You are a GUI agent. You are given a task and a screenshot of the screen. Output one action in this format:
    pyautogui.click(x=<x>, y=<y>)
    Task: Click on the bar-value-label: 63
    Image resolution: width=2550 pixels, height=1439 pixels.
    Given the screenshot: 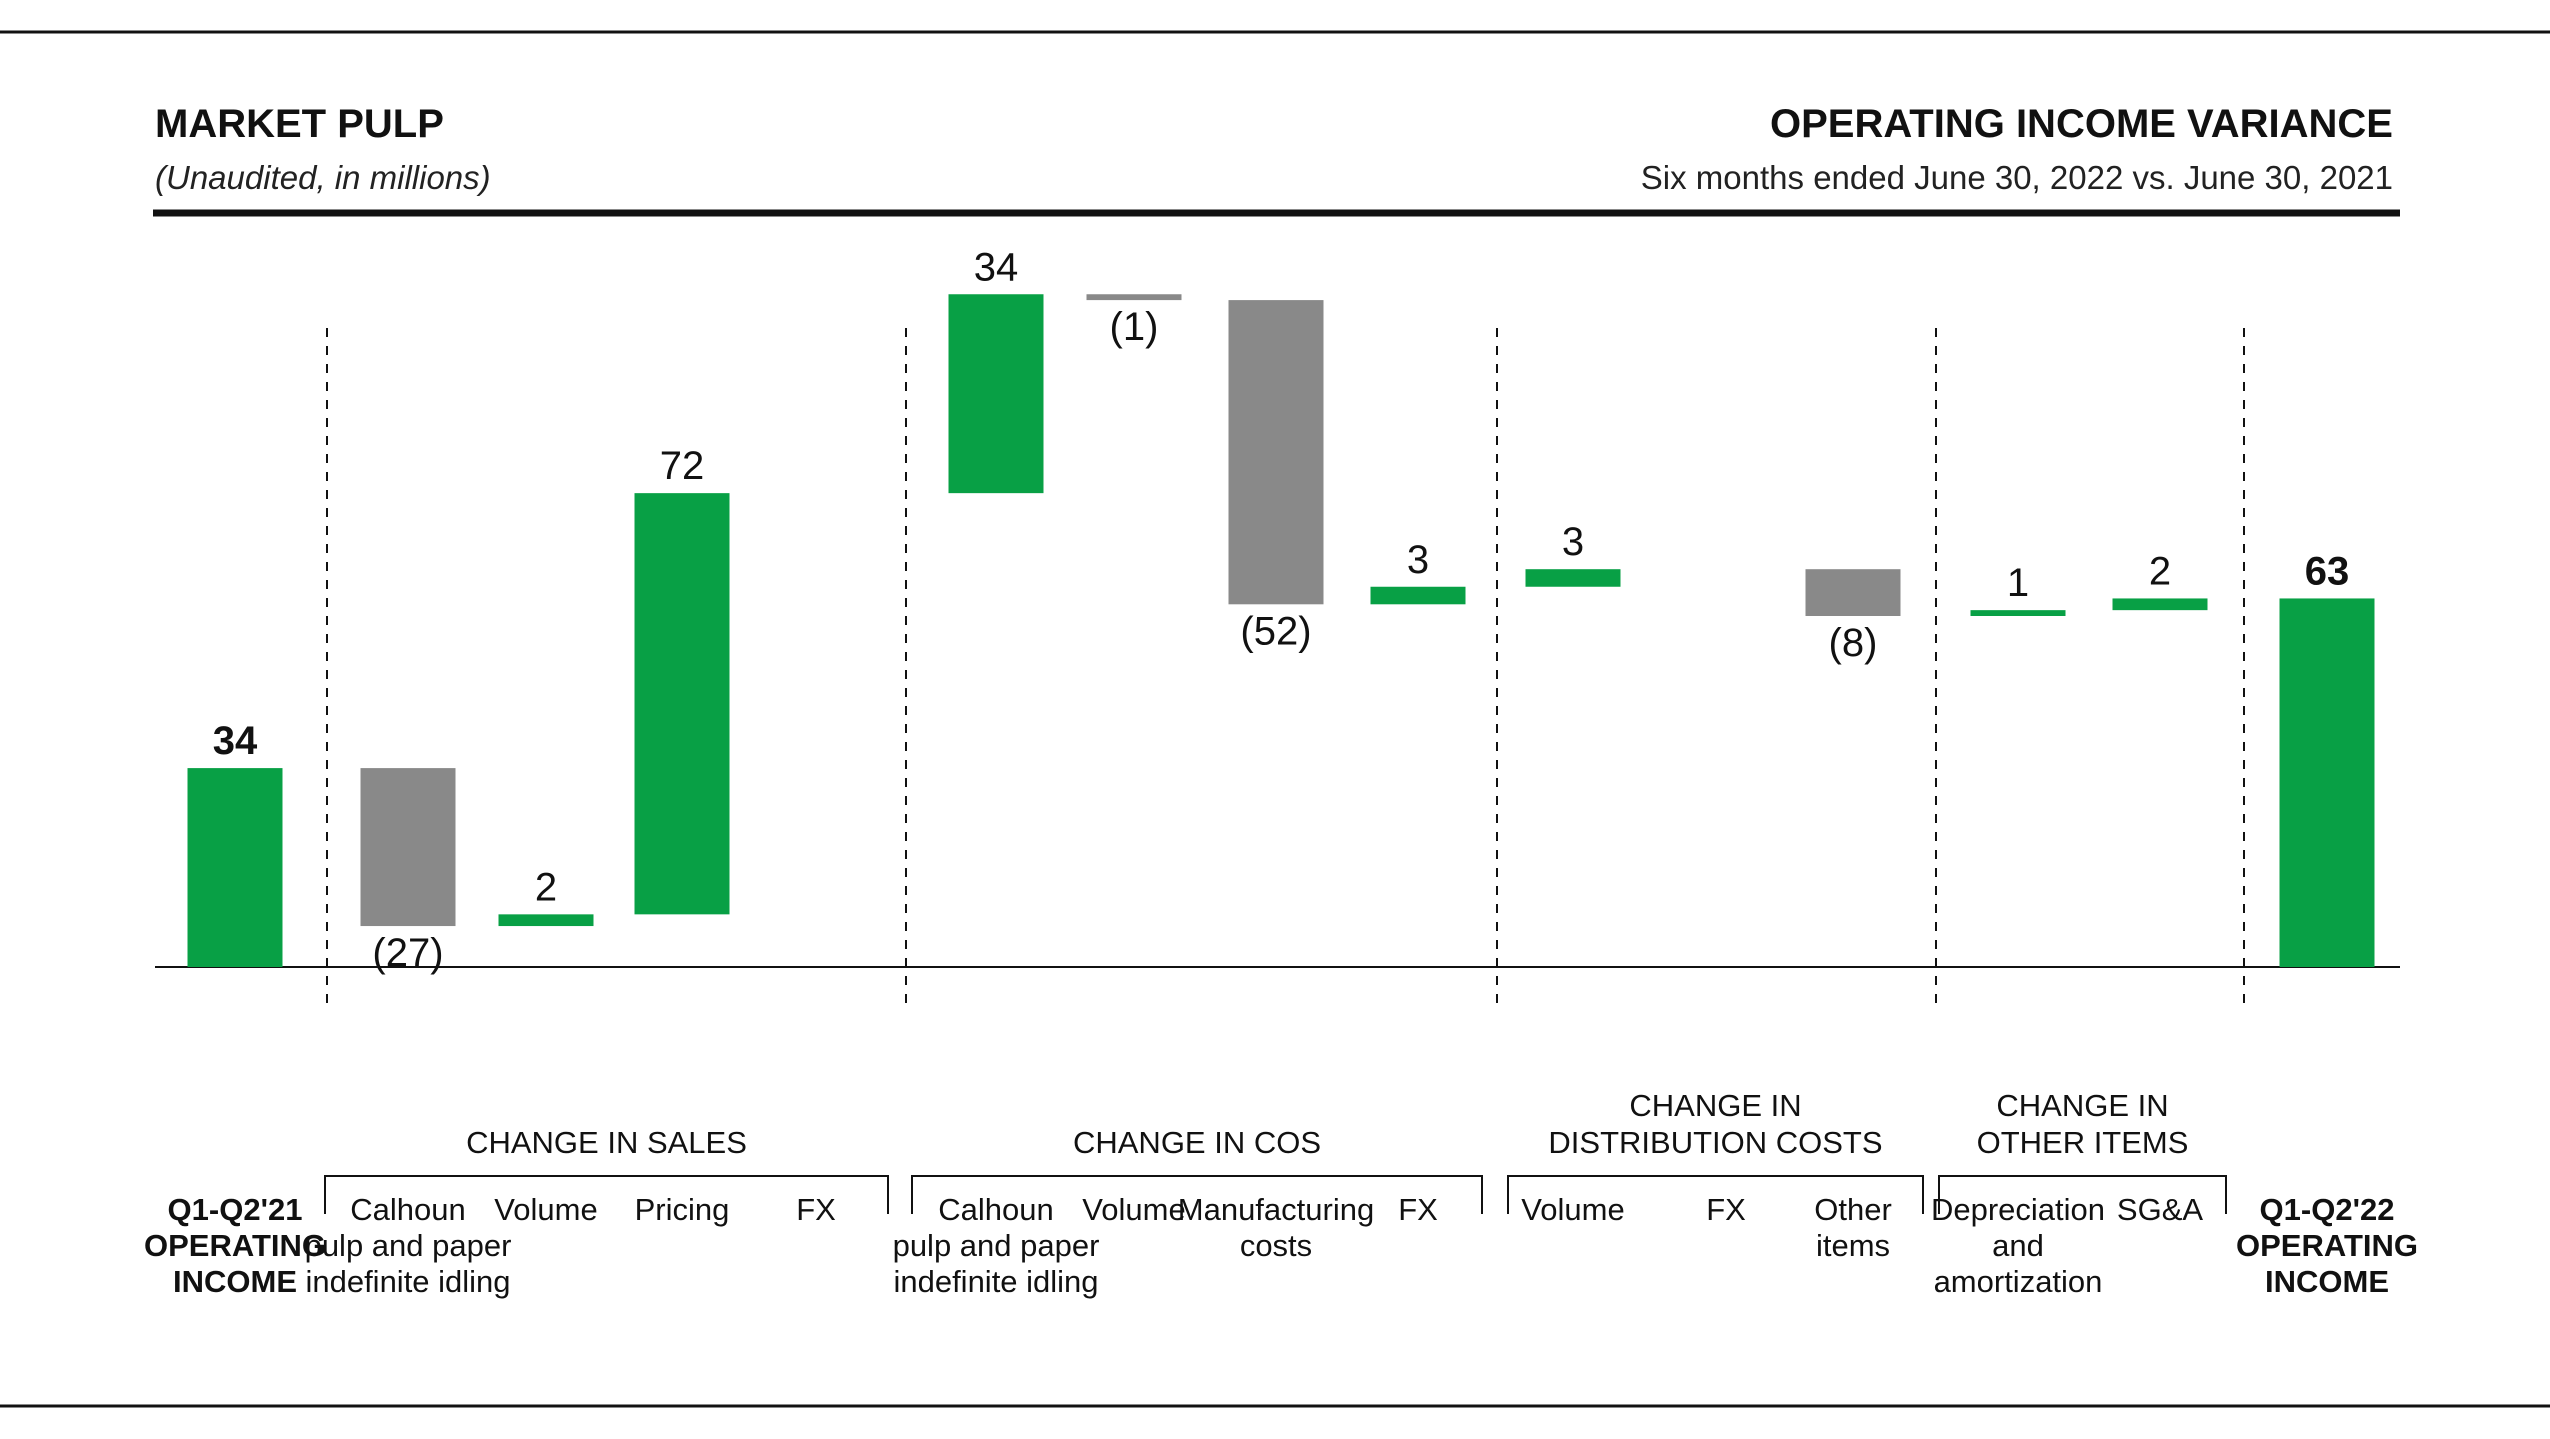 What is the action you would take?
    pyautogui.click(x=2327, y=571)
    